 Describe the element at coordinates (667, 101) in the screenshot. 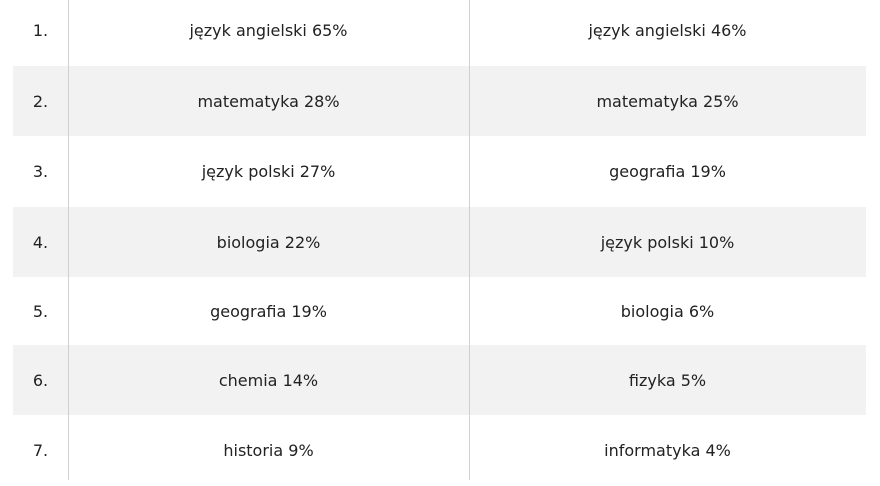

I see `right-cell: matematyka 25%` at that location.